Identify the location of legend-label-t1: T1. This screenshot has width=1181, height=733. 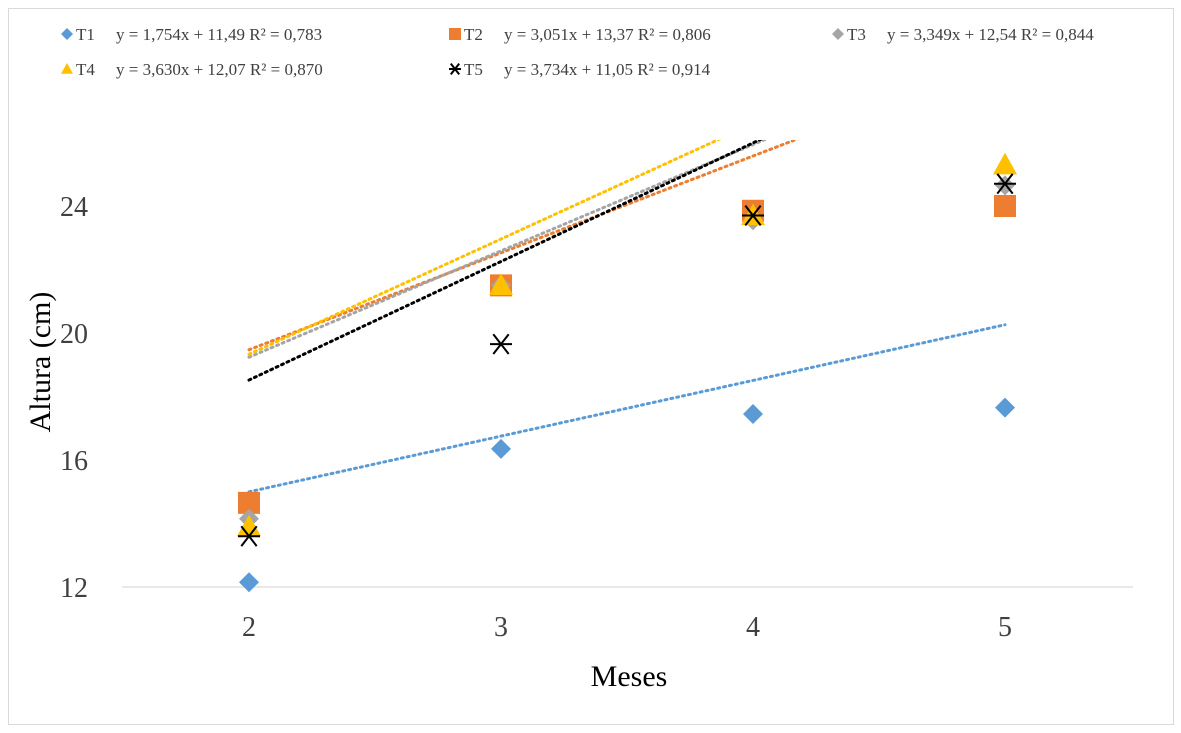
(85, 34).